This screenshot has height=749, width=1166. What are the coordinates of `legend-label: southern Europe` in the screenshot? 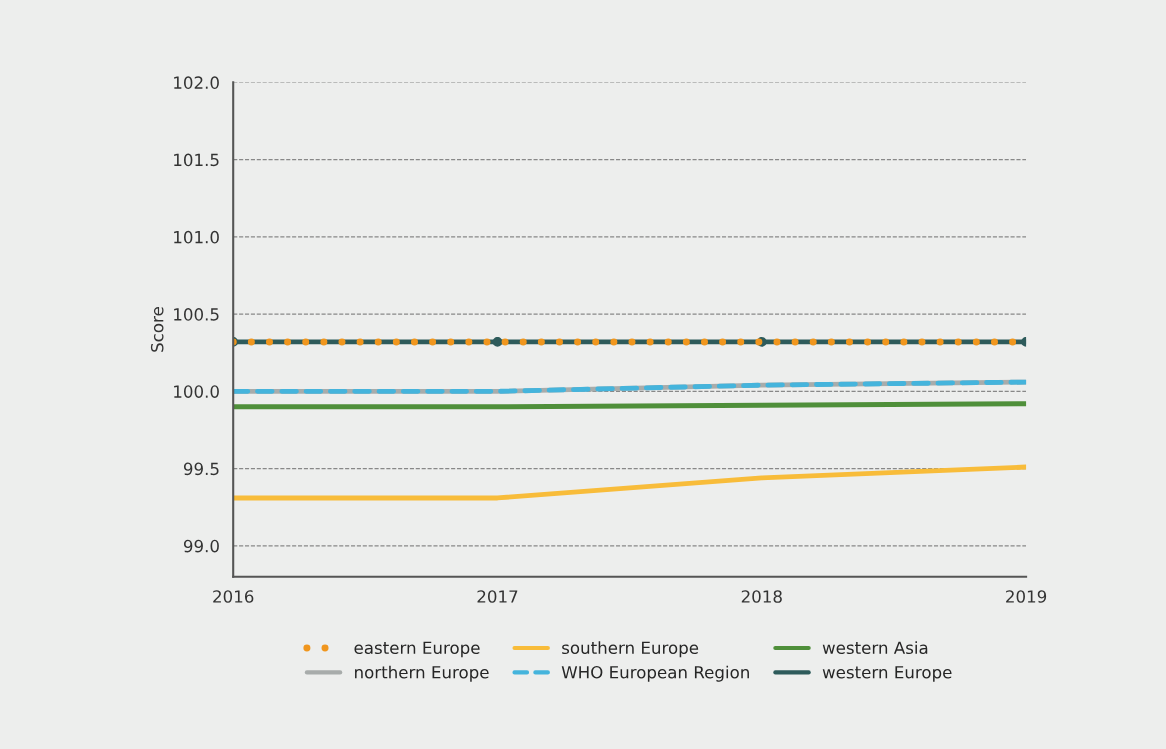 It's located at (630, 649).